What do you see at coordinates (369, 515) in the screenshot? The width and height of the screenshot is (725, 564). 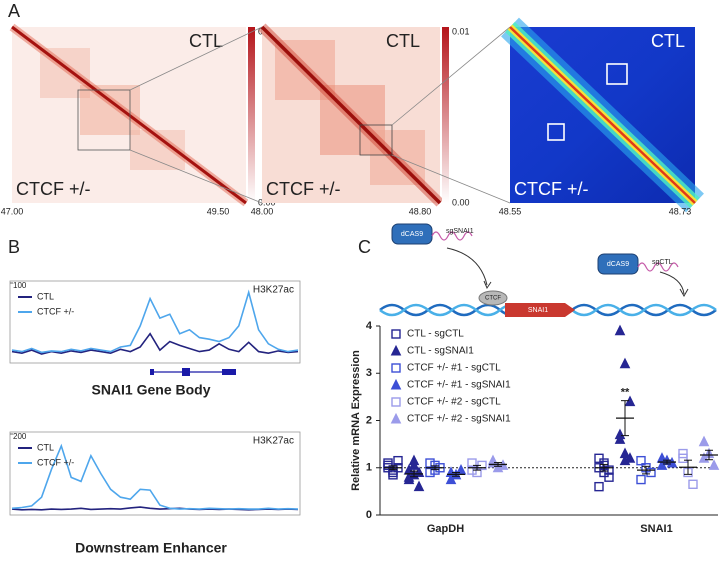 I see `y-tick-label: 0` at bounding box center [369, 515].